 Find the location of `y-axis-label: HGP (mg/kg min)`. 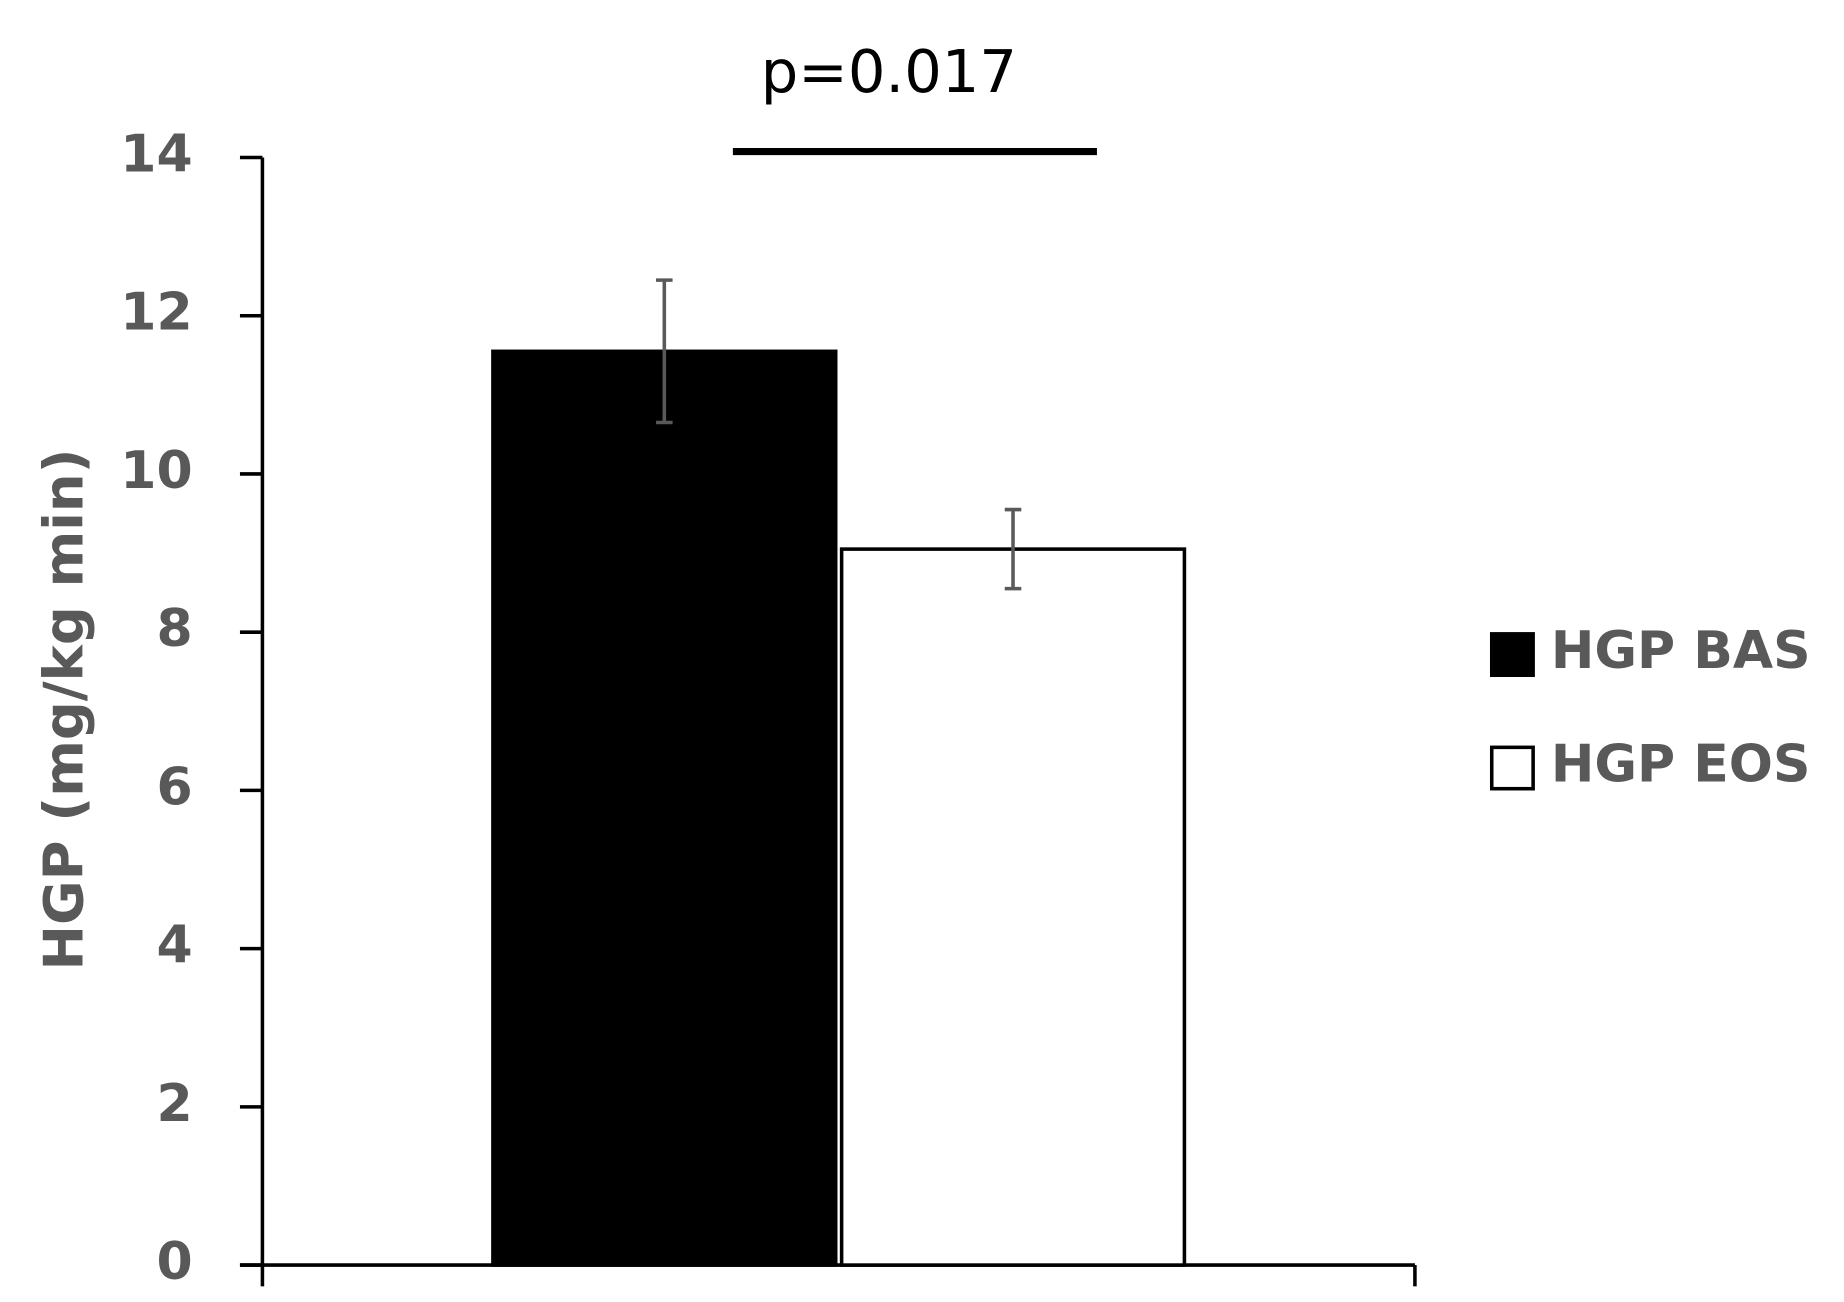

y-axis-label: HGP (mg/kg min) is located at coordinates (64, 710).